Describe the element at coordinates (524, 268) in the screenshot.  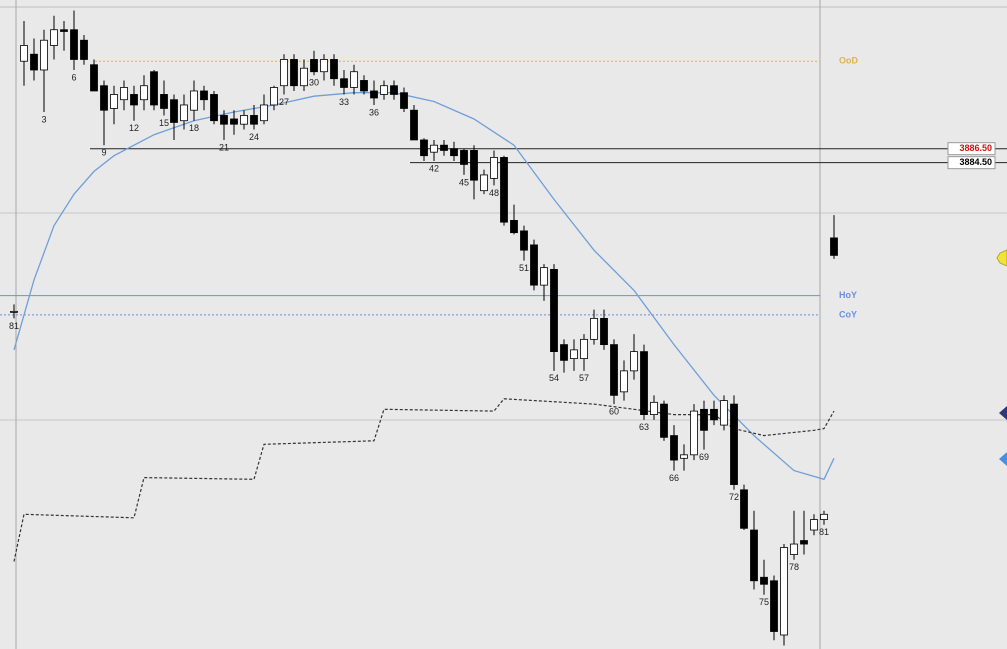
I see `bar-number: 51` at that location.